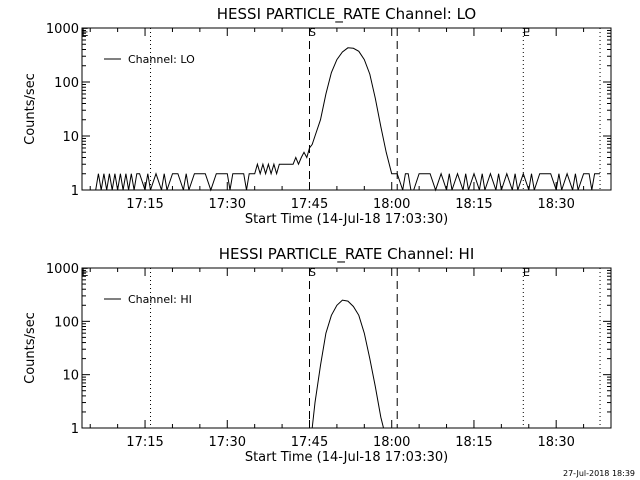  Describe the element at coordinates (161, 59) in the screenshot. I see `legend-label: Channel: LO` at that location.